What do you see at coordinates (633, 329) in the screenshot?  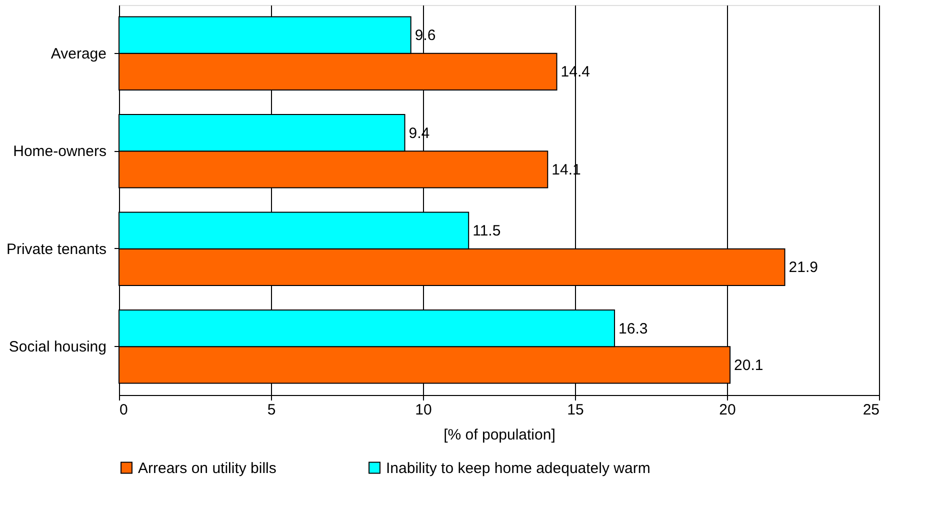 I see `data-label: 16.3` at bounding box center [633, 329].